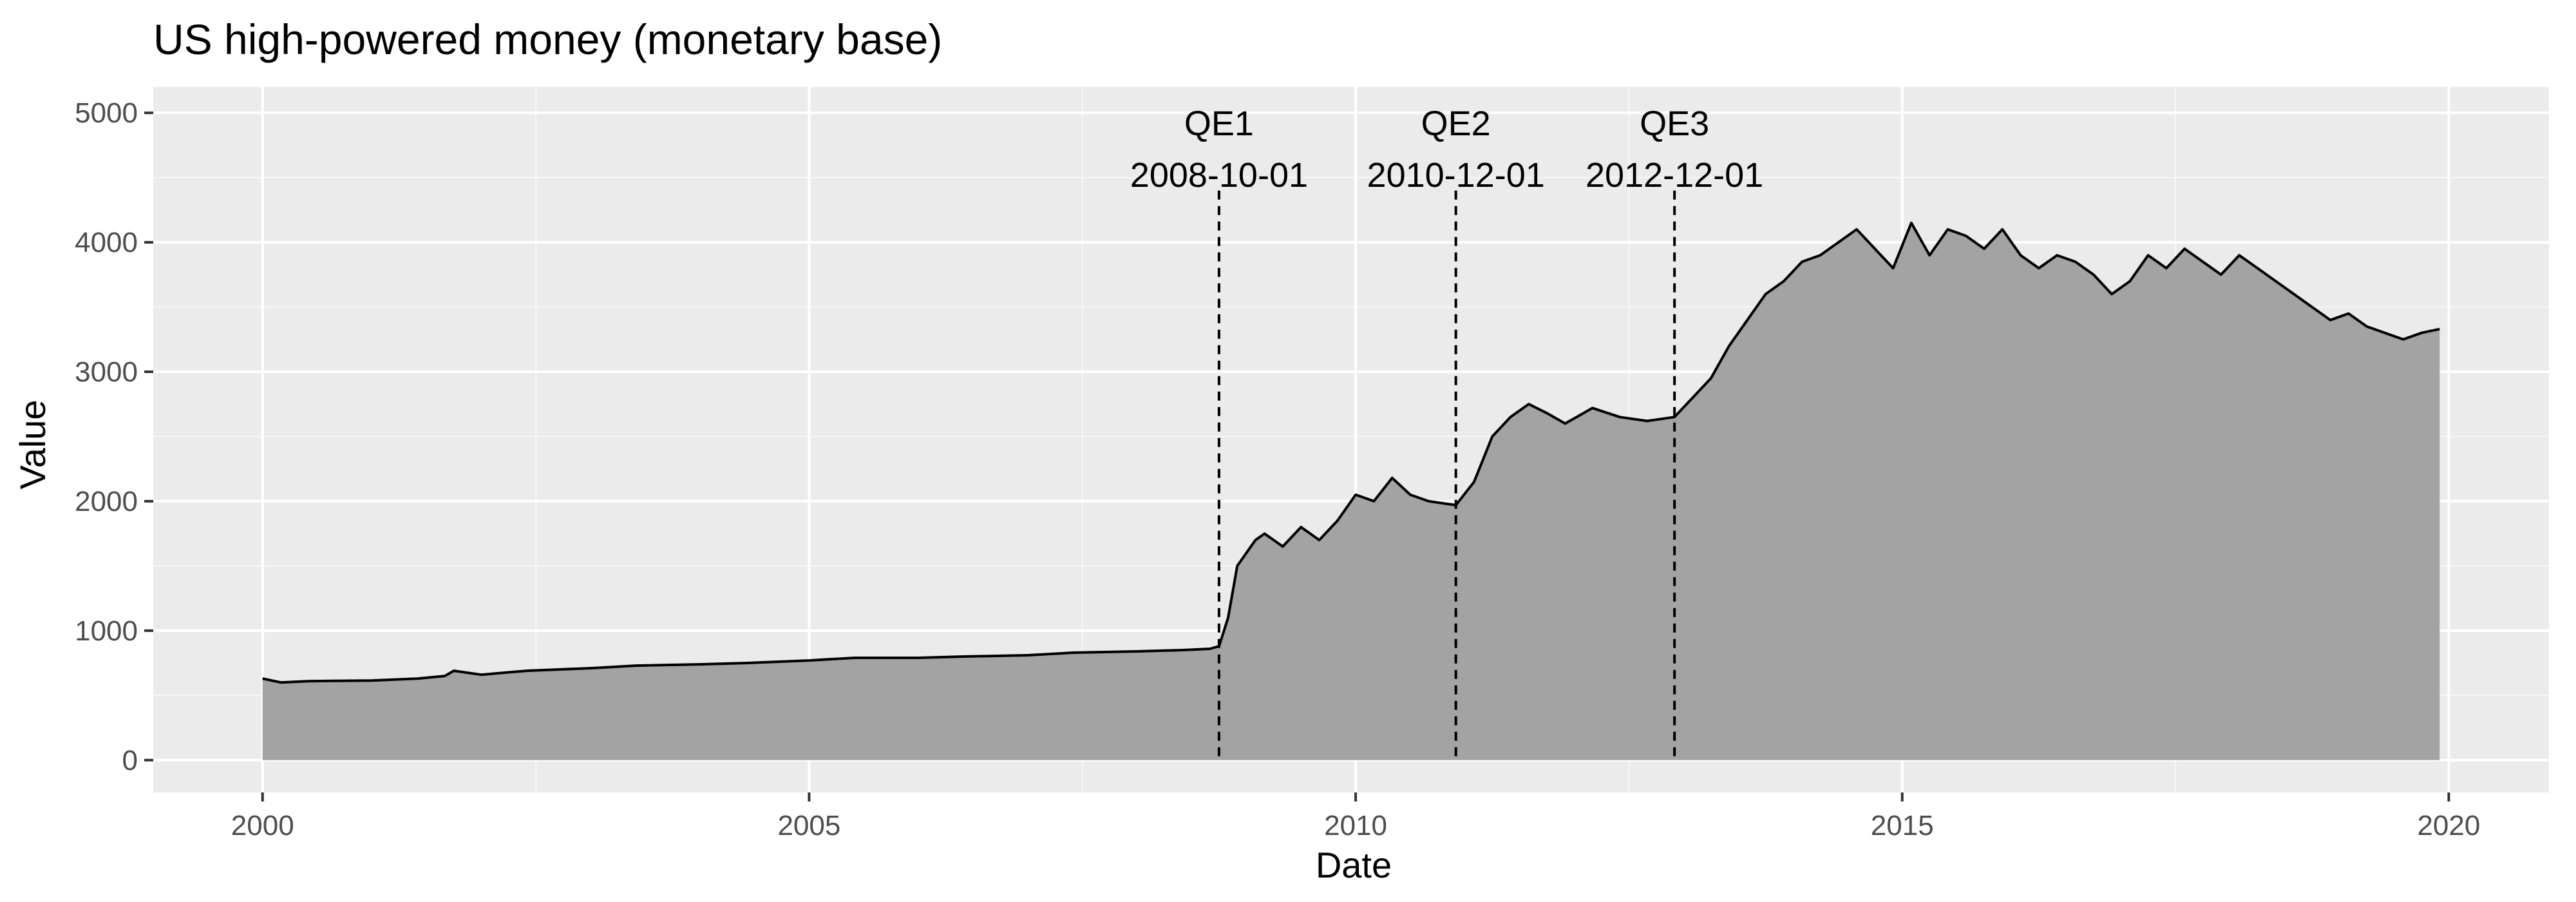 Image resolution: width=2576 pixels, height=902 pixels. Describe the element at coordinates (809, 825) in the screenshot. I see `x-tick-label: 2005` at that location.